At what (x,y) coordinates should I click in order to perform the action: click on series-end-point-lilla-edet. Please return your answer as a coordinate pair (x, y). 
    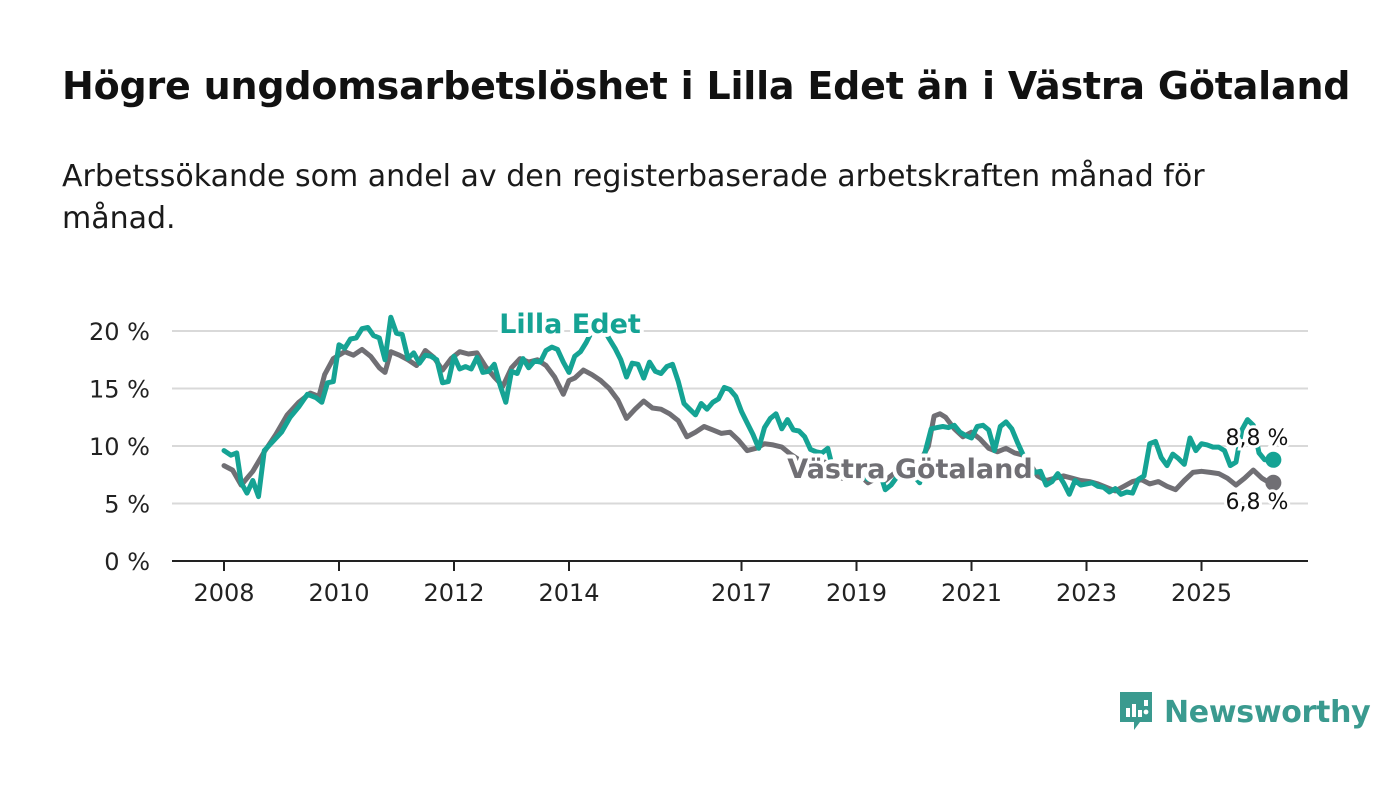
    Looking at the image, I should click on (1273, 459).